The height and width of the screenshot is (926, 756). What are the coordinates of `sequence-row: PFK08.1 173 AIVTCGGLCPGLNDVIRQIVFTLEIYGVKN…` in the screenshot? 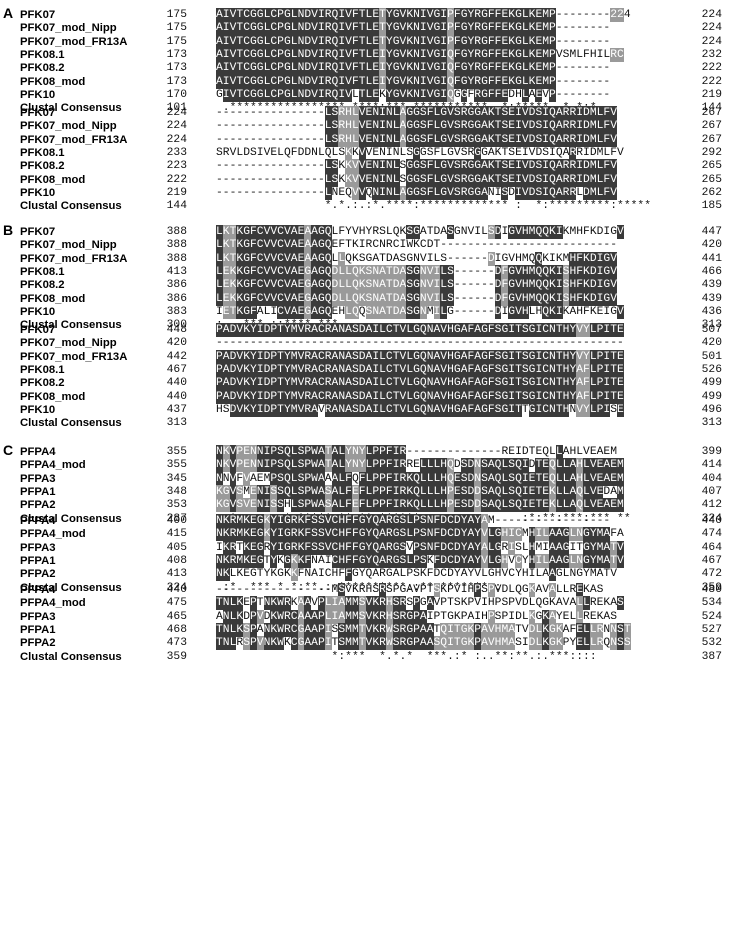 It's located at (378, 54).